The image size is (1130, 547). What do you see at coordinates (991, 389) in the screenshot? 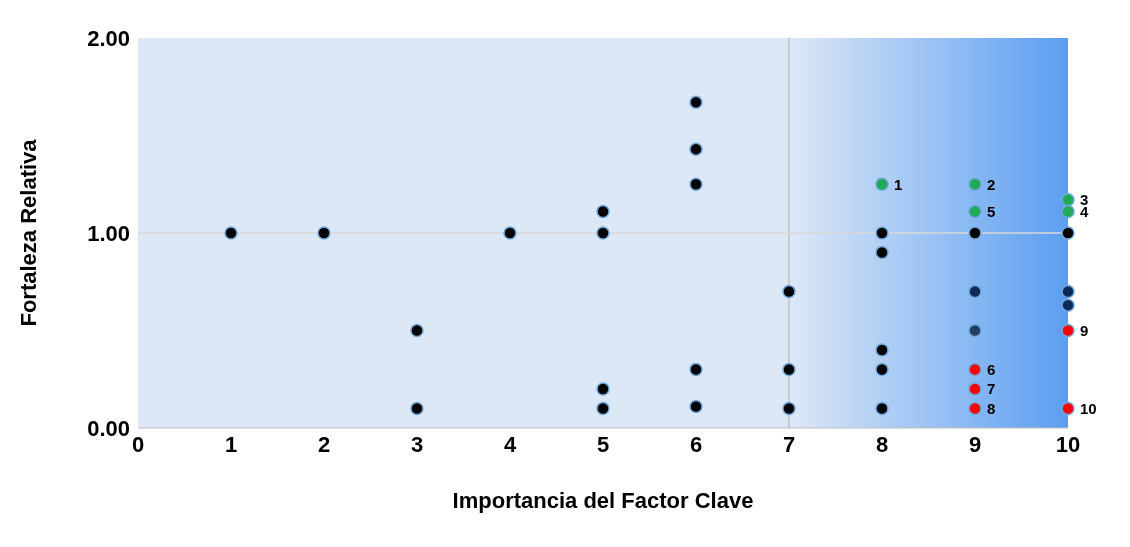
I see `annotation: 7` at bounding box center [991, 389].